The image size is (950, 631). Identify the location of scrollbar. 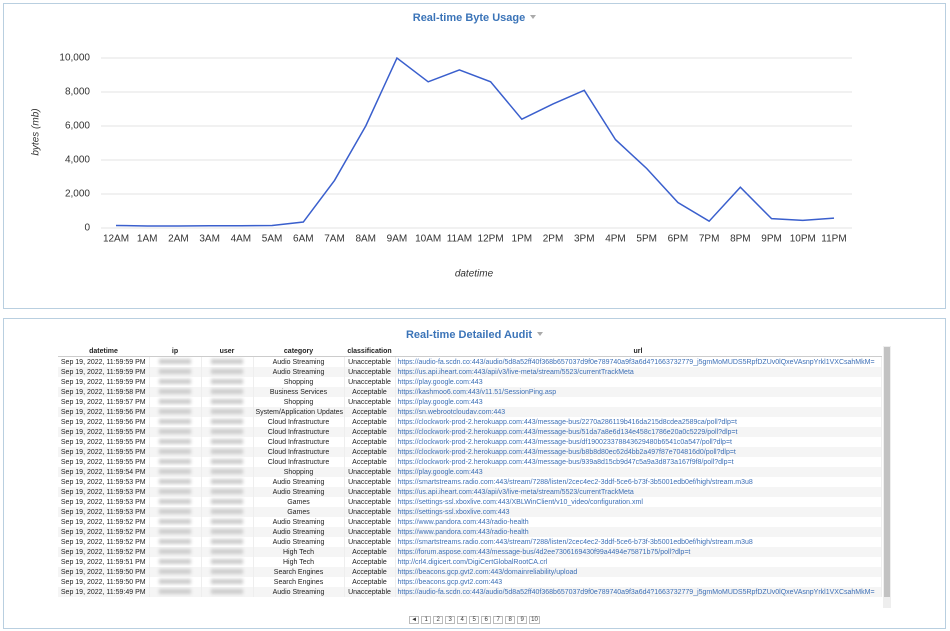
(887, 477).